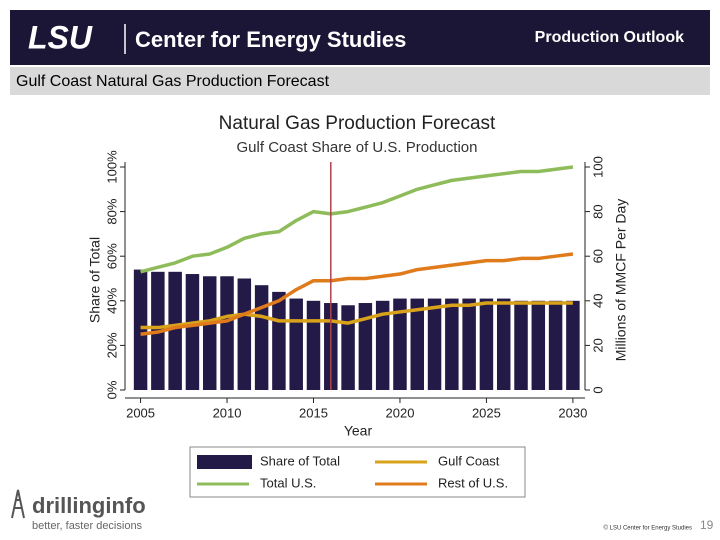  What do you see at coordinates (270, 39) in the screenshot?
I see `center-name: Center for Energy Studies` at bounding box center [270, 39].